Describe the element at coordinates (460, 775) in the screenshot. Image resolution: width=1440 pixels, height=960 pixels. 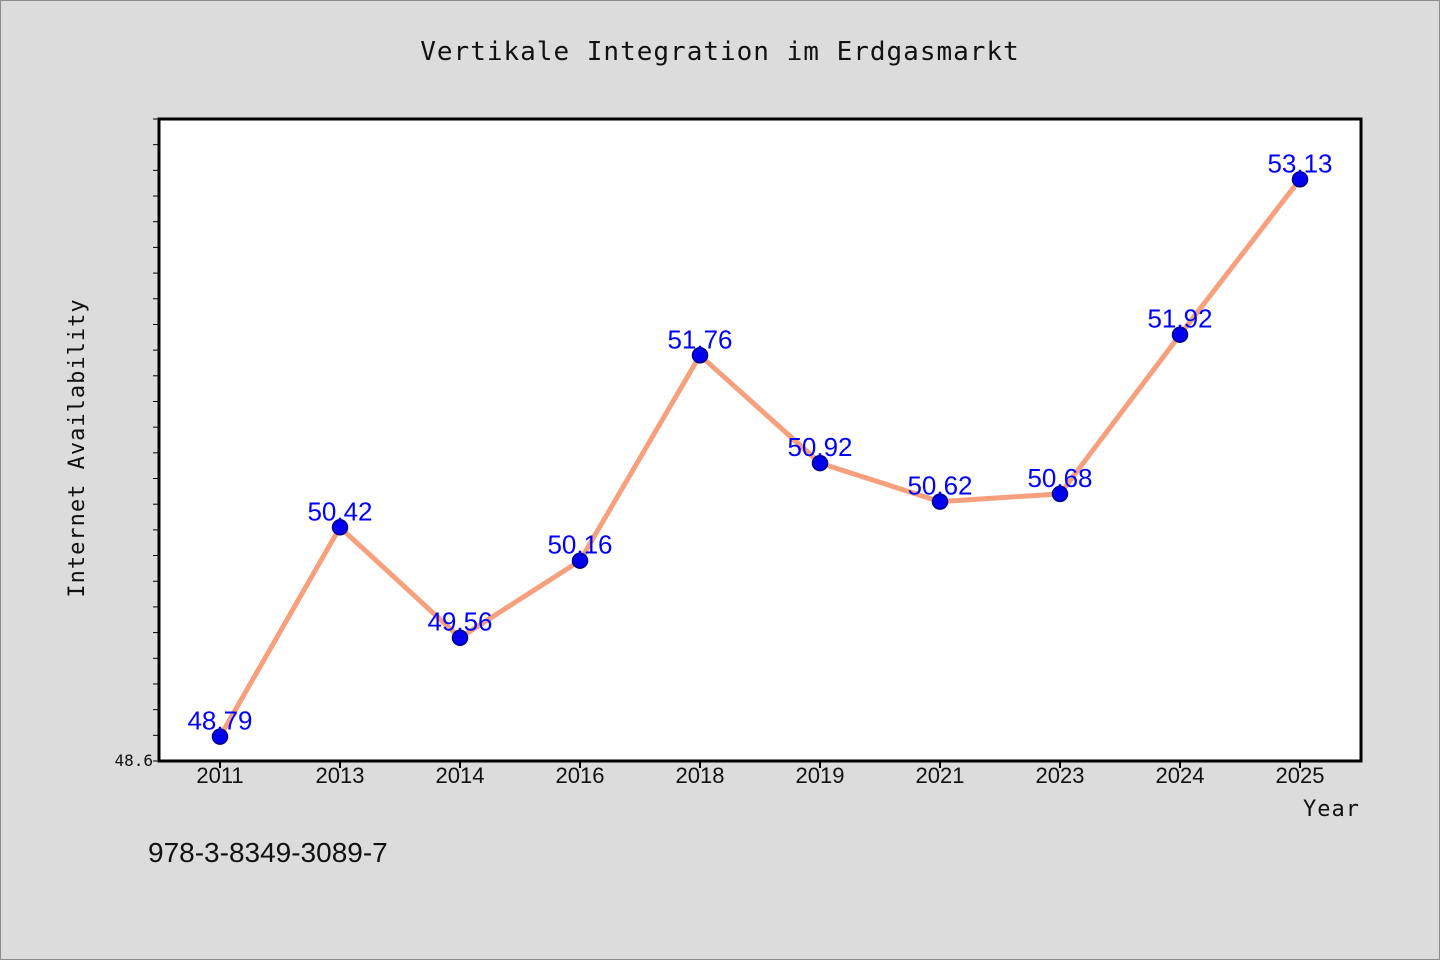
I see `x-tick-label-2014: 2014` at that location.